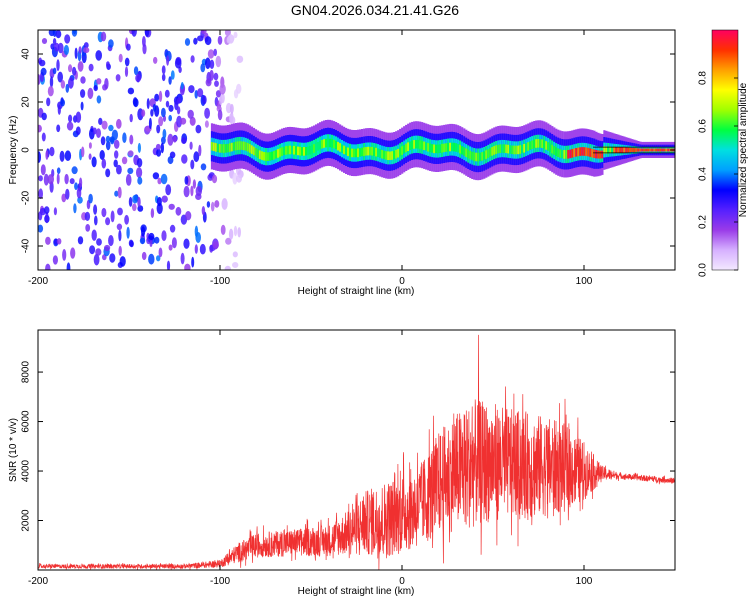 The width and height of the screenshot is (750, 600). Describe the element at coordinates (26, 421) in the screenshot. I see `snr-y-tick-label: 6000` at that location.